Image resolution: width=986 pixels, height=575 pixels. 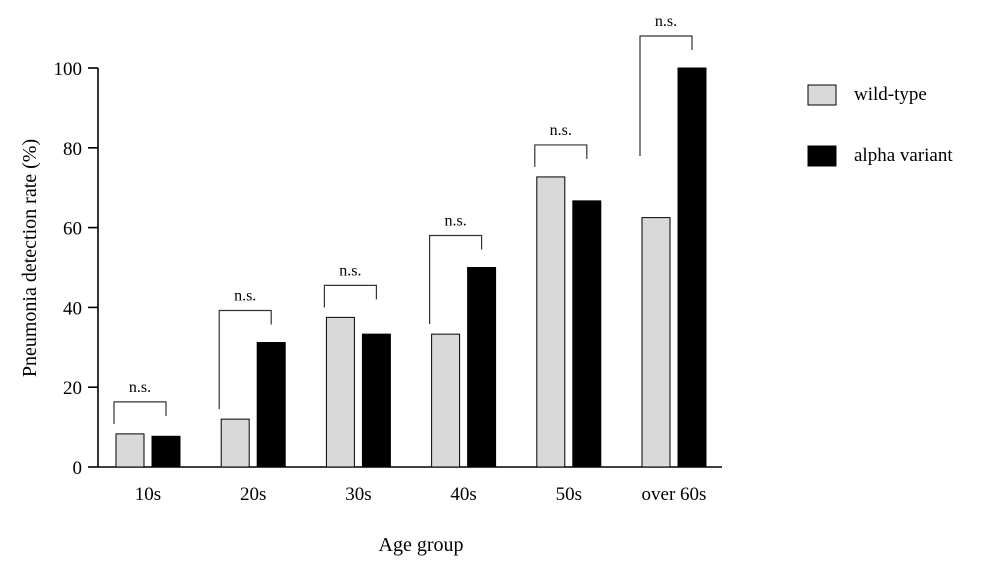 I want to click on y-tick-label: 0, so click(x=78, y=468).